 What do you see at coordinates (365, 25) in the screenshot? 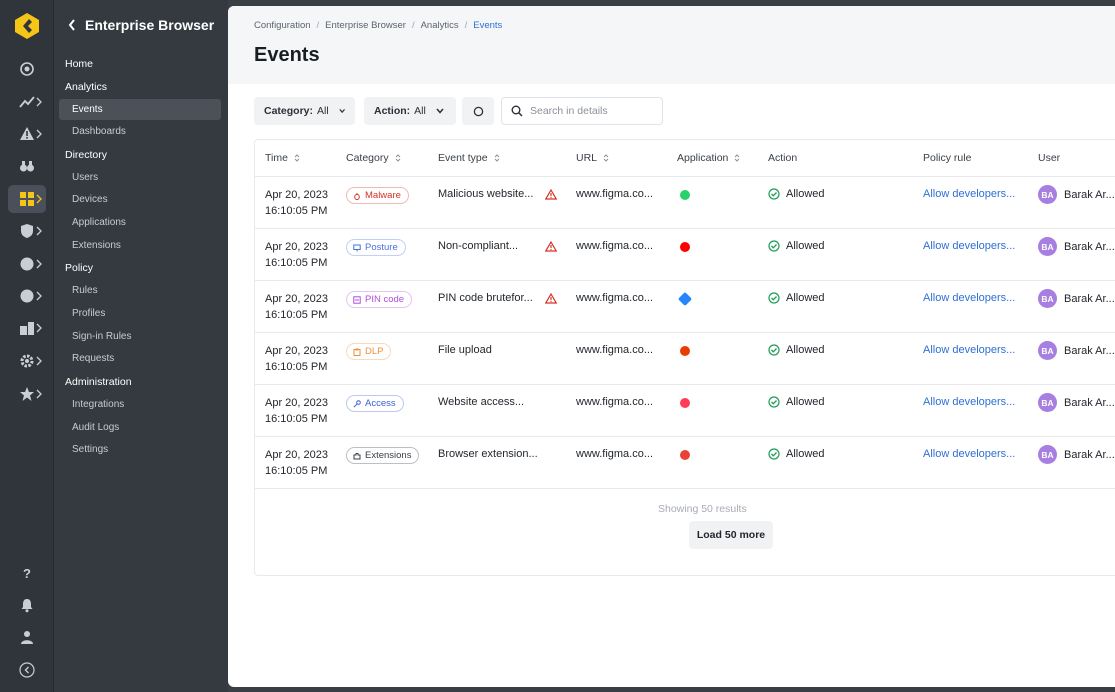
I see `breadcrumb-item: Enterprise Browser` at bounding box center [365, 25].